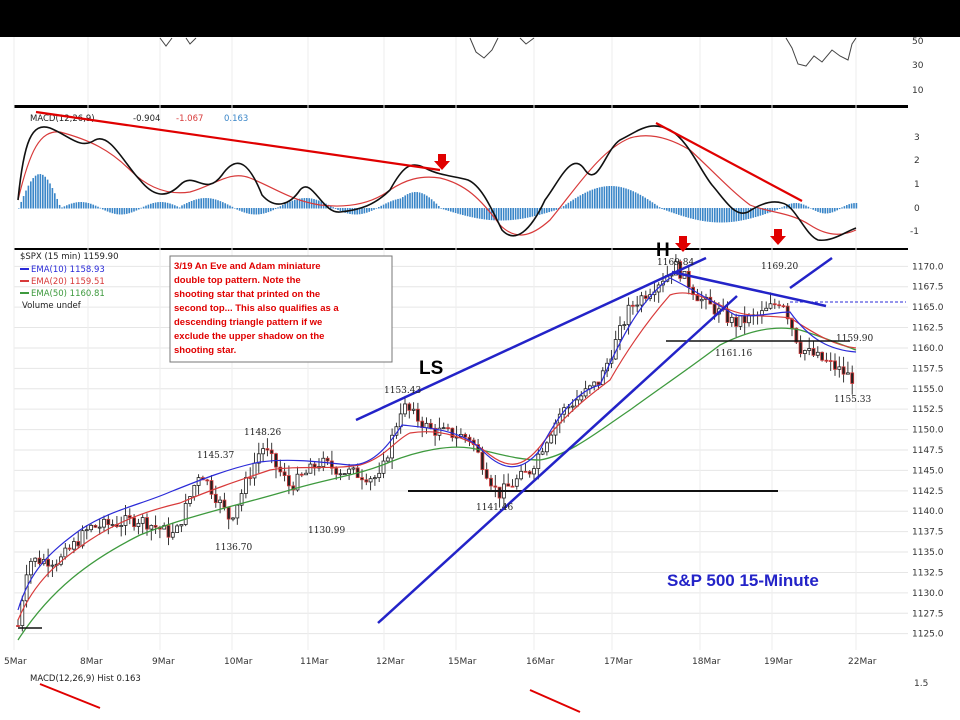  What do you see at coordinates (431, 368) in the screenshot?
I see `ls-label: LS` at bounding box center [431, 368].